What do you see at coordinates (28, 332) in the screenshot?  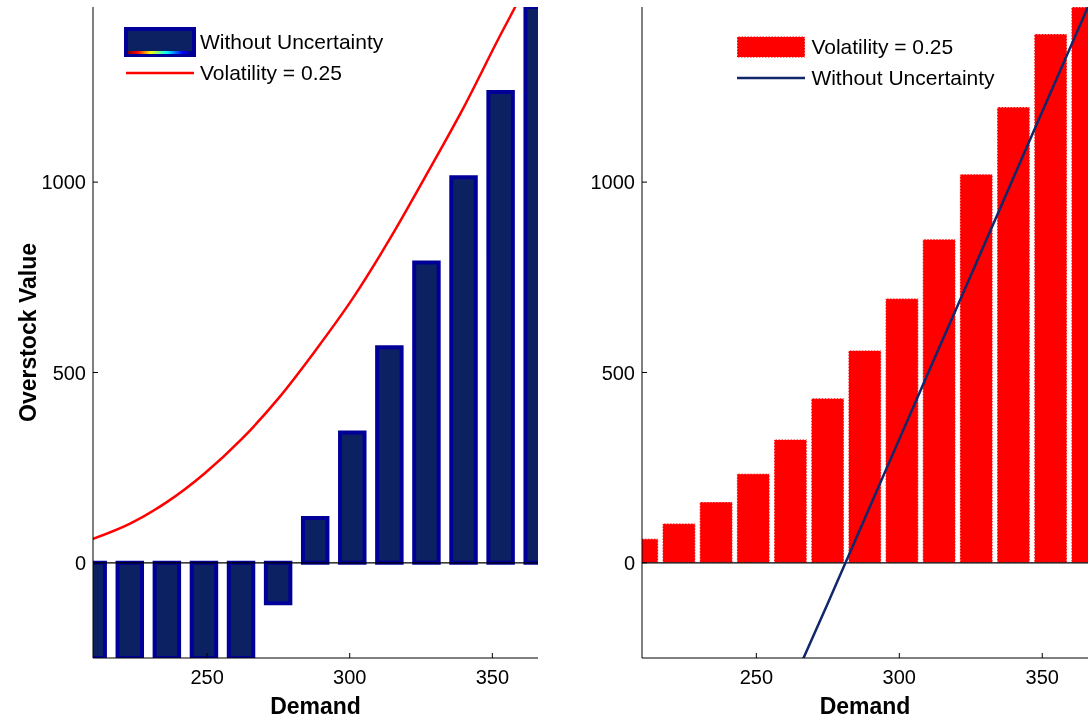 I see `y-axis-title: Overstock Value` at bounding box center [28, 332].